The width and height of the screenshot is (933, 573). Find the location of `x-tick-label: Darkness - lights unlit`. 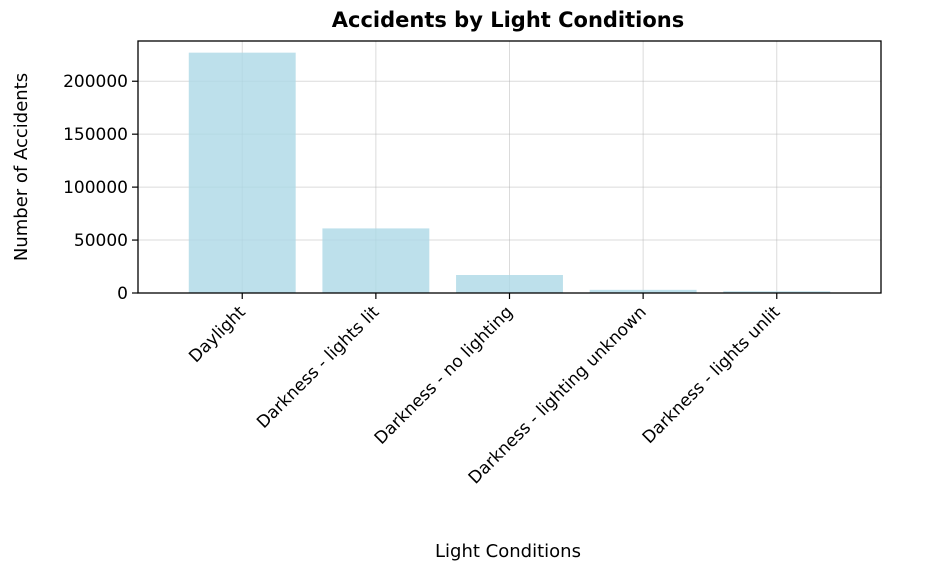

x-tick-label: Darkness - lights unlit is located at coordinates (712, 375).